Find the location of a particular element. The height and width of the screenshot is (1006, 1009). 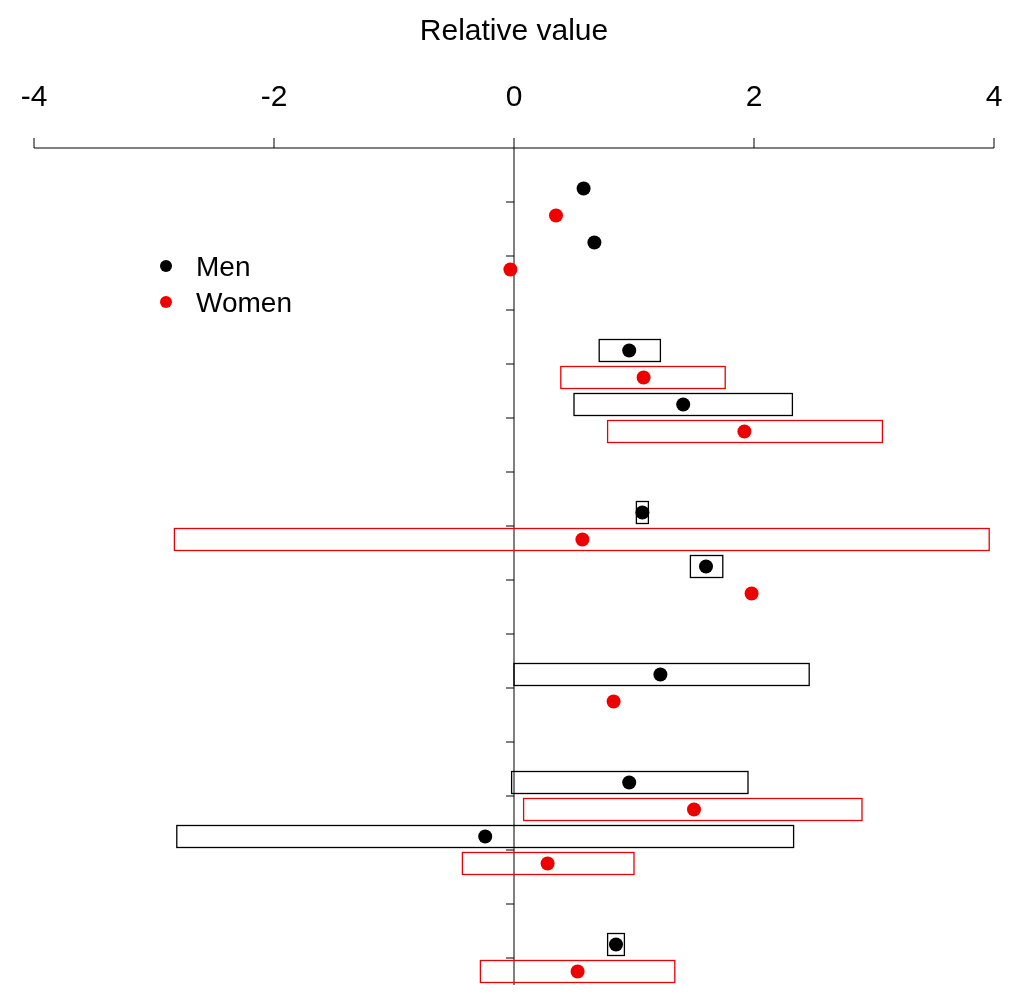

x-tick-label: -2 is located at coordinates (274, 95).